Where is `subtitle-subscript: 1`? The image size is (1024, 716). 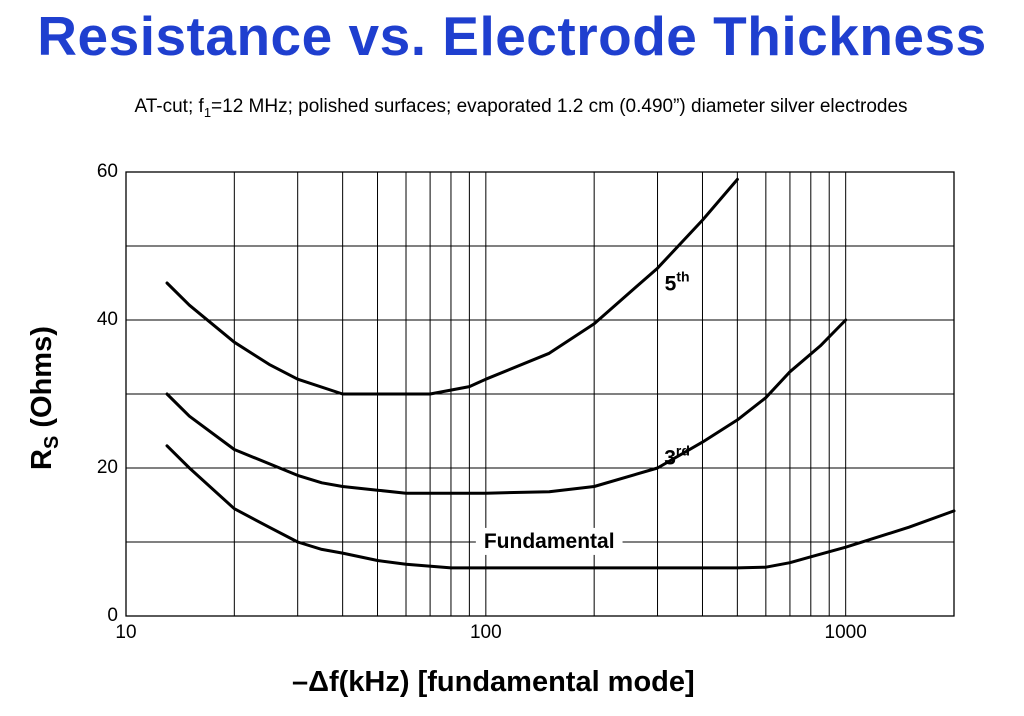
subtitle-subscript: 1 is located at coordinates (207, 112).